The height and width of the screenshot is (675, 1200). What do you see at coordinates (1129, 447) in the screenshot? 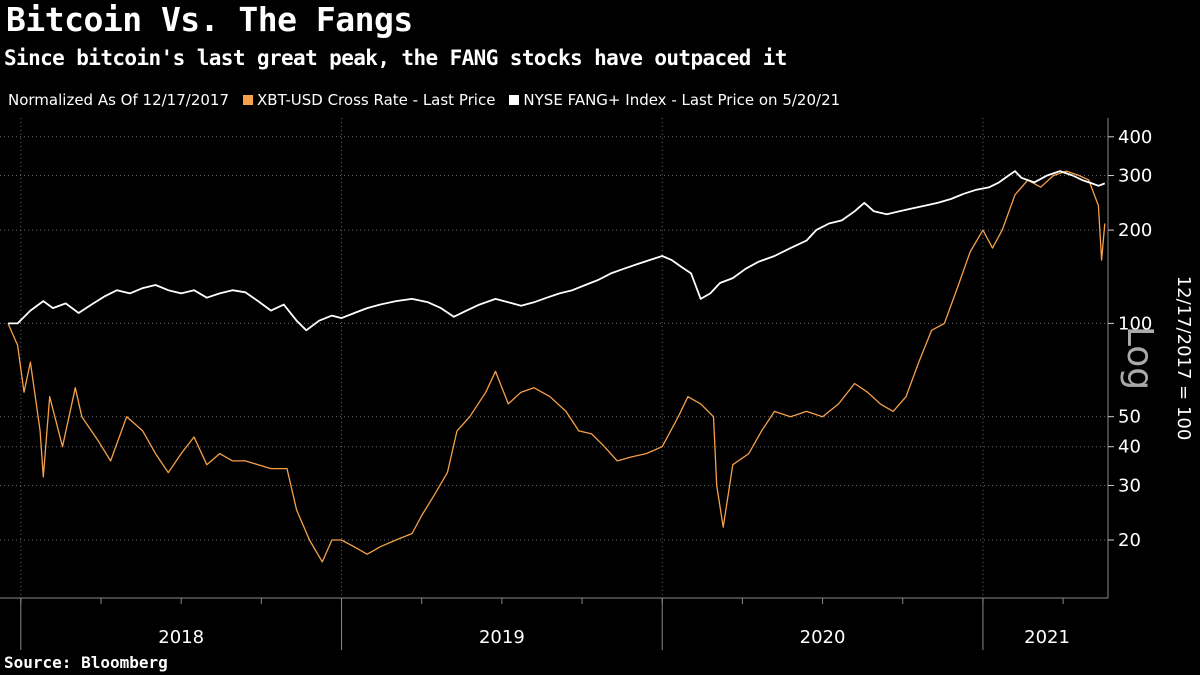
I see `y-tick-label: 40` at bounding box center [1129, 447].